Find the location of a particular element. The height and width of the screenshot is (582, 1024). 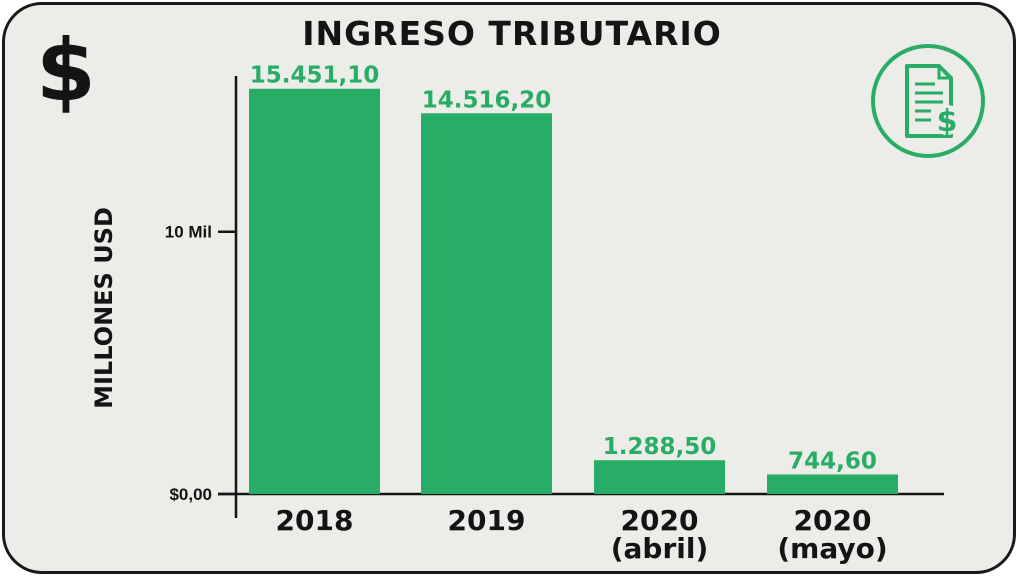

y-tick-label: 10 Mil is located at coordinates (188, 232).